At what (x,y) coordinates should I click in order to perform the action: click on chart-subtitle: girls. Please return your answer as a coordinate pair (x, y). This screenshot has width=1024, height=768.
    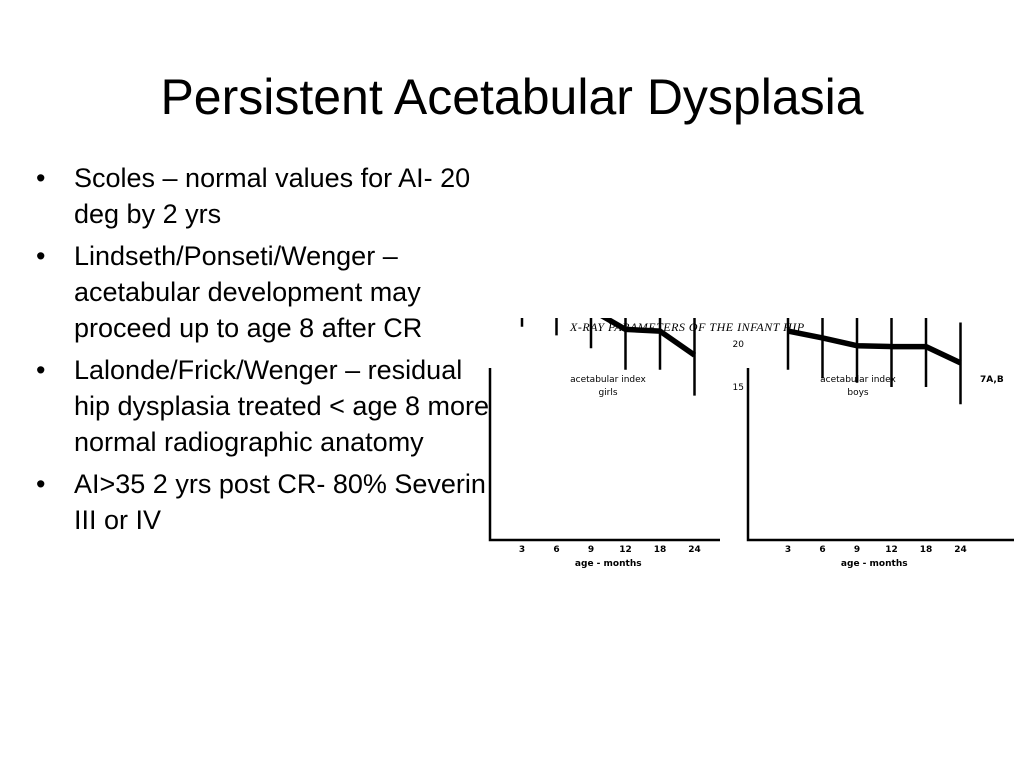
    Looking at the image, I should click on (607, 393).